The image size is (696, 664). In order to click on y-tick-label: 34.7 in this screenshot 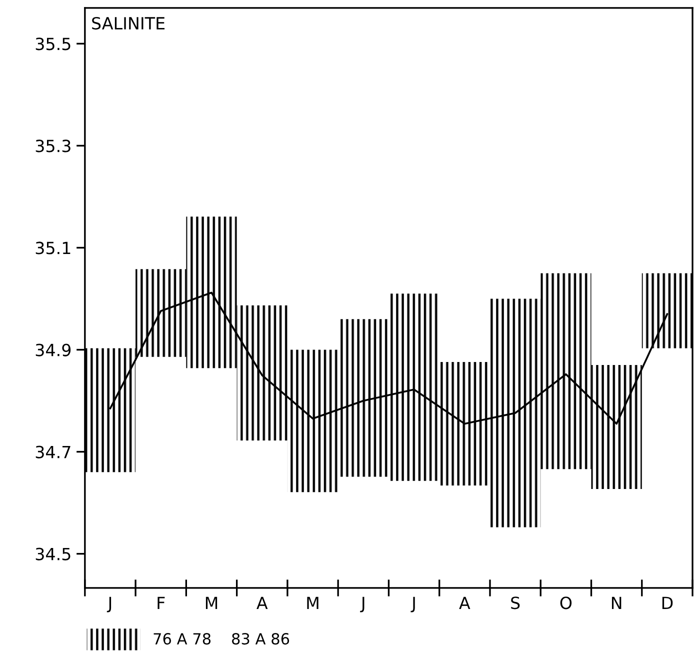, I will do `click(53, 452)`.